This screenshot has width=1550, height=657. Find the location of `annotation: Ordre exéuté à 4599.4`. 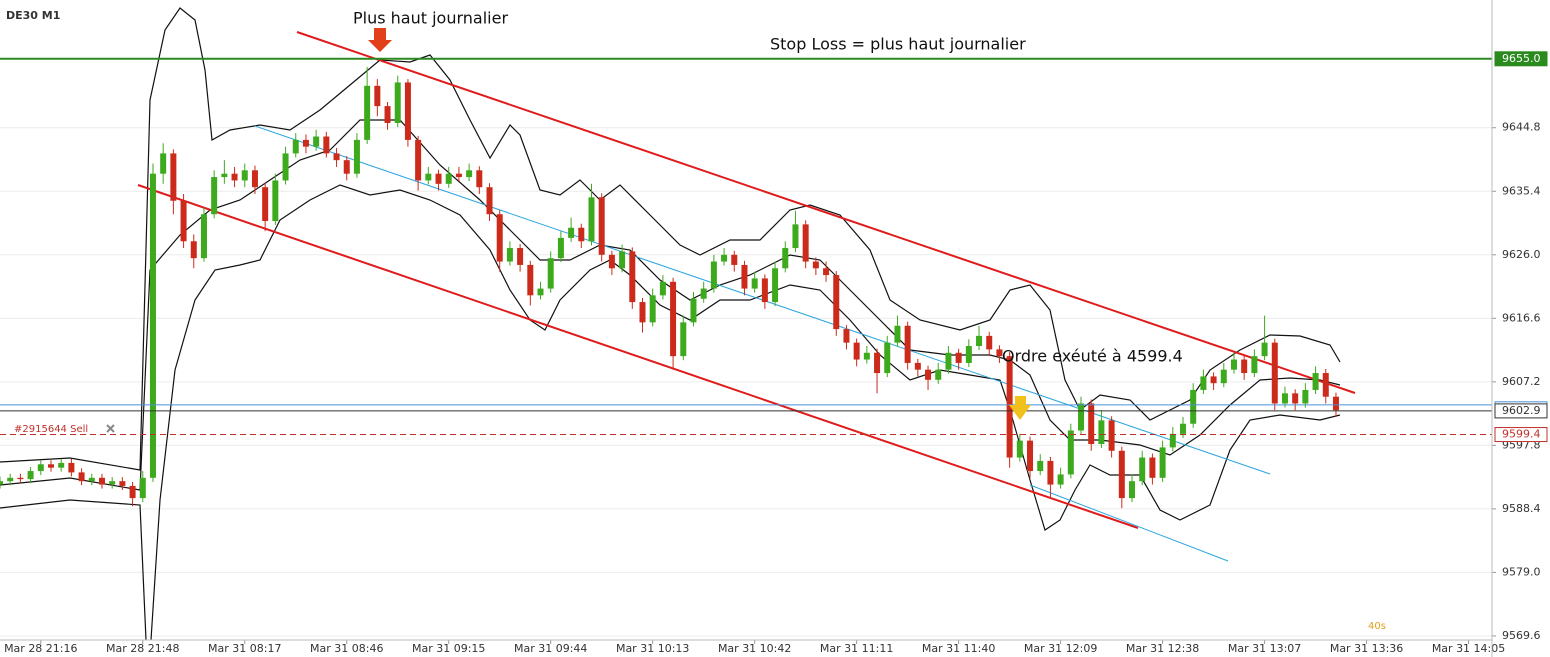

annotation: Ordre exéuté à 4599.4 is located at coordinates (1092, 356).